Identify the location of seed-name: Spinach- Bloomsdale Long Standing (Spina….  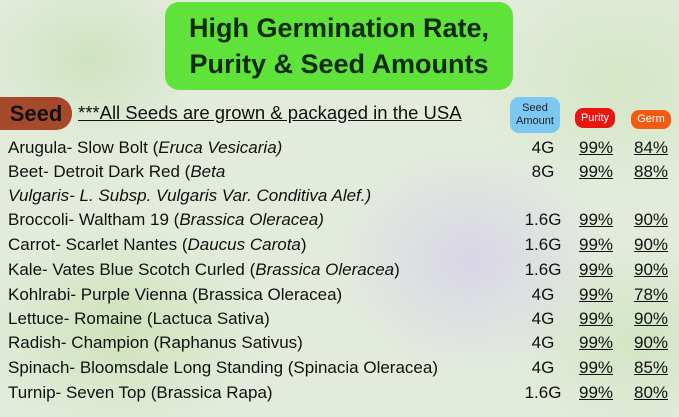
(223, 368).